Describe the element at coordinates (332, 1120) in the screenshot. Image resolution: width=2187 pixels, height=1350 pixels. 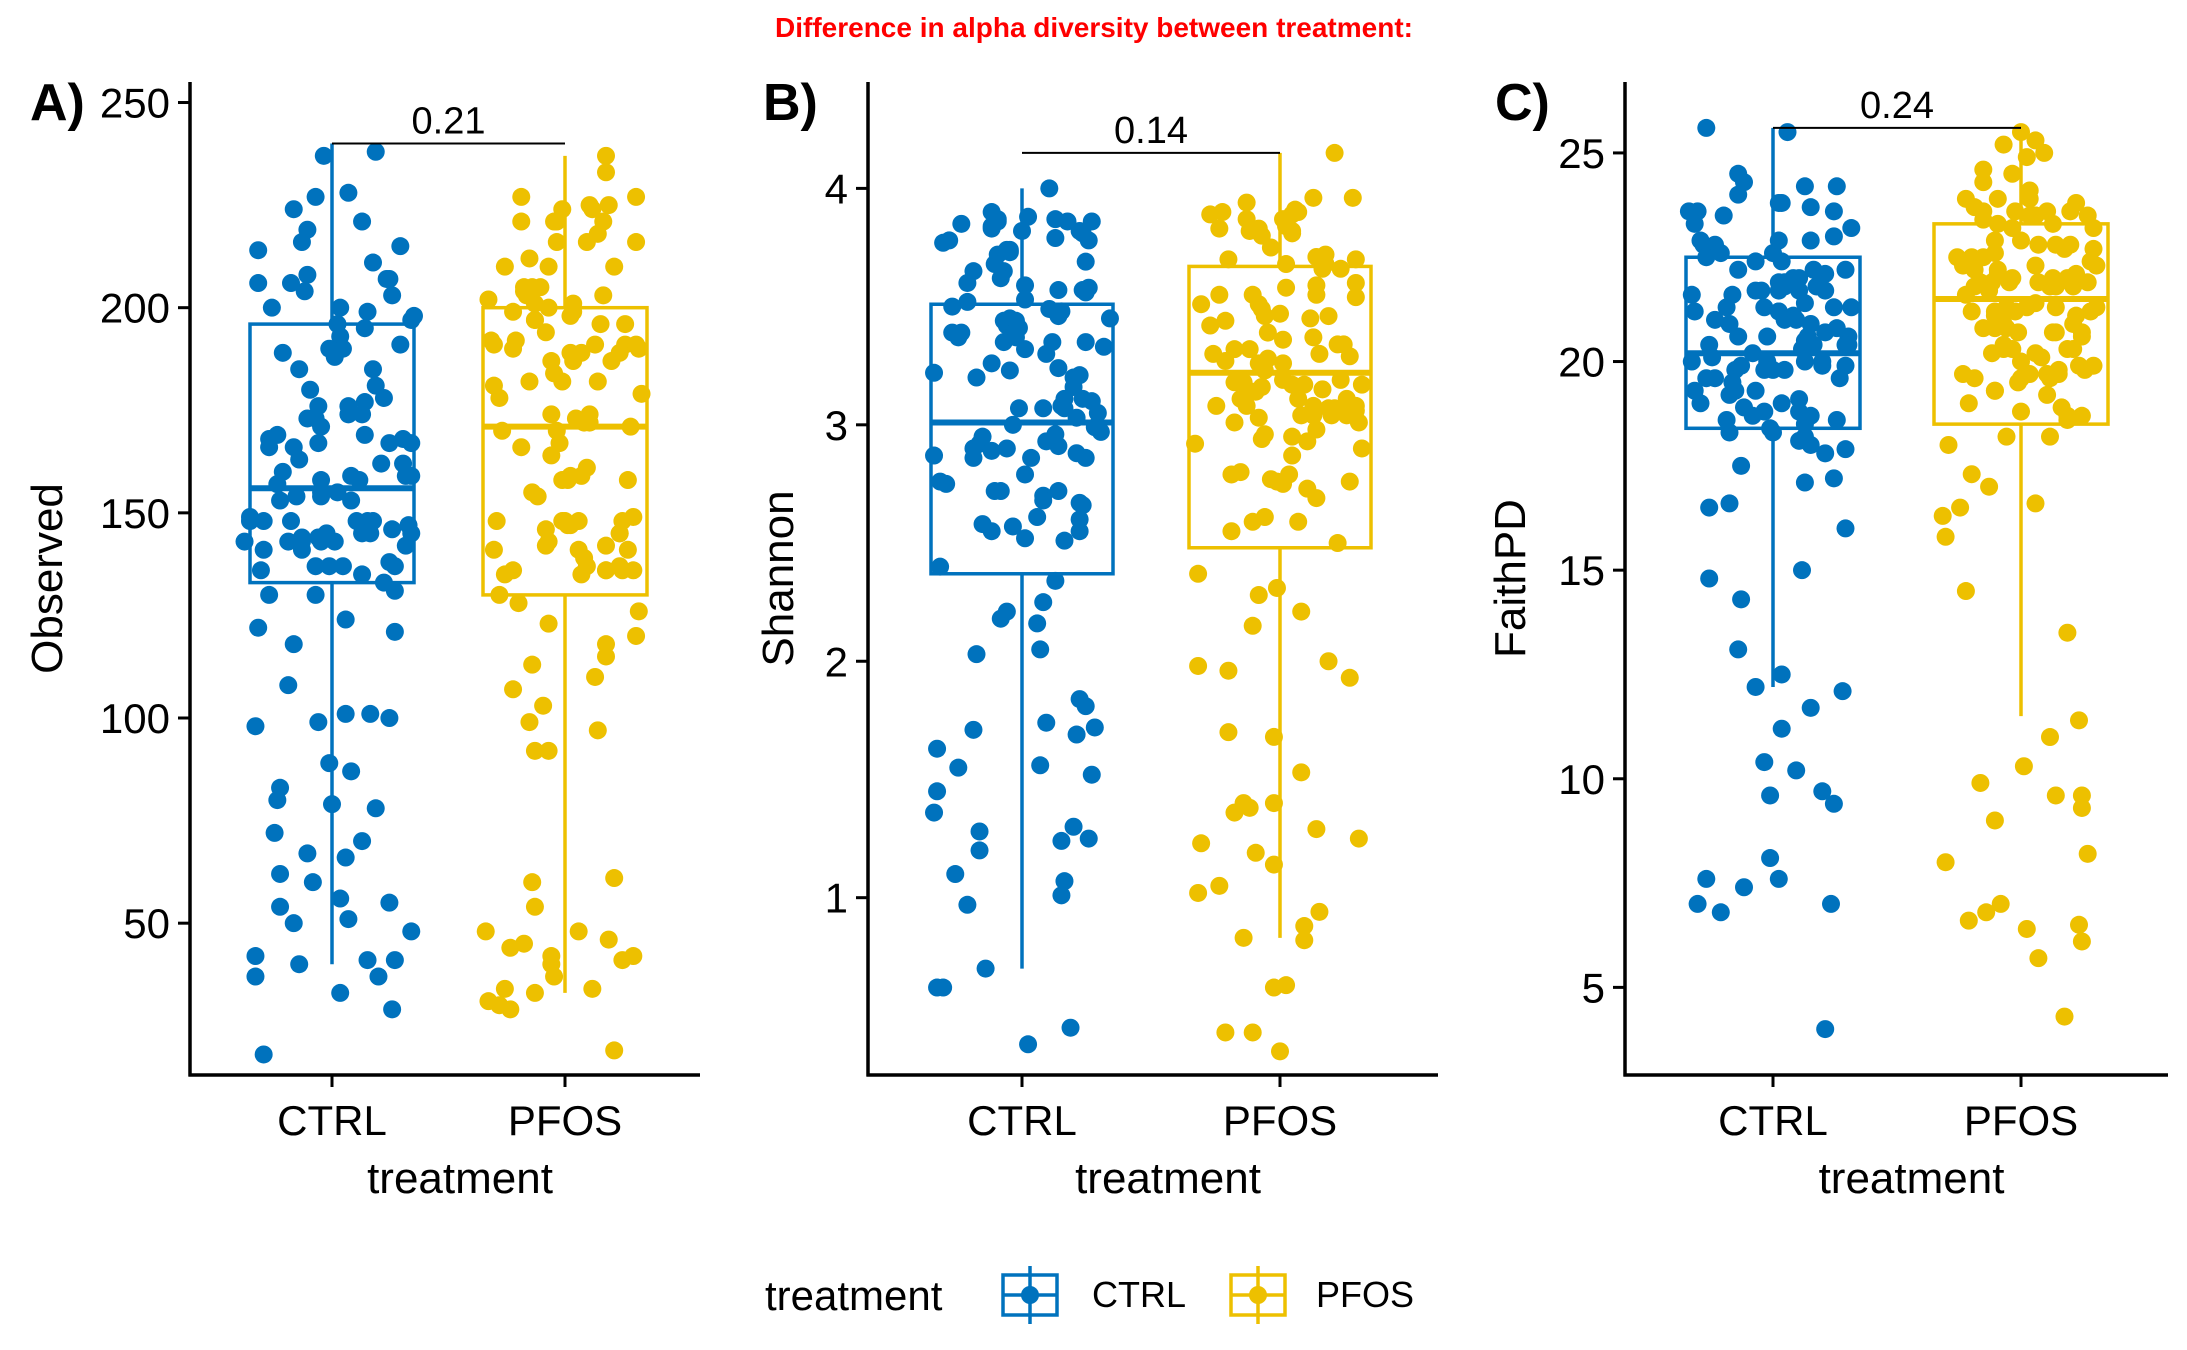
I see `x-tick-label-ctrl: CTRL` at that location.